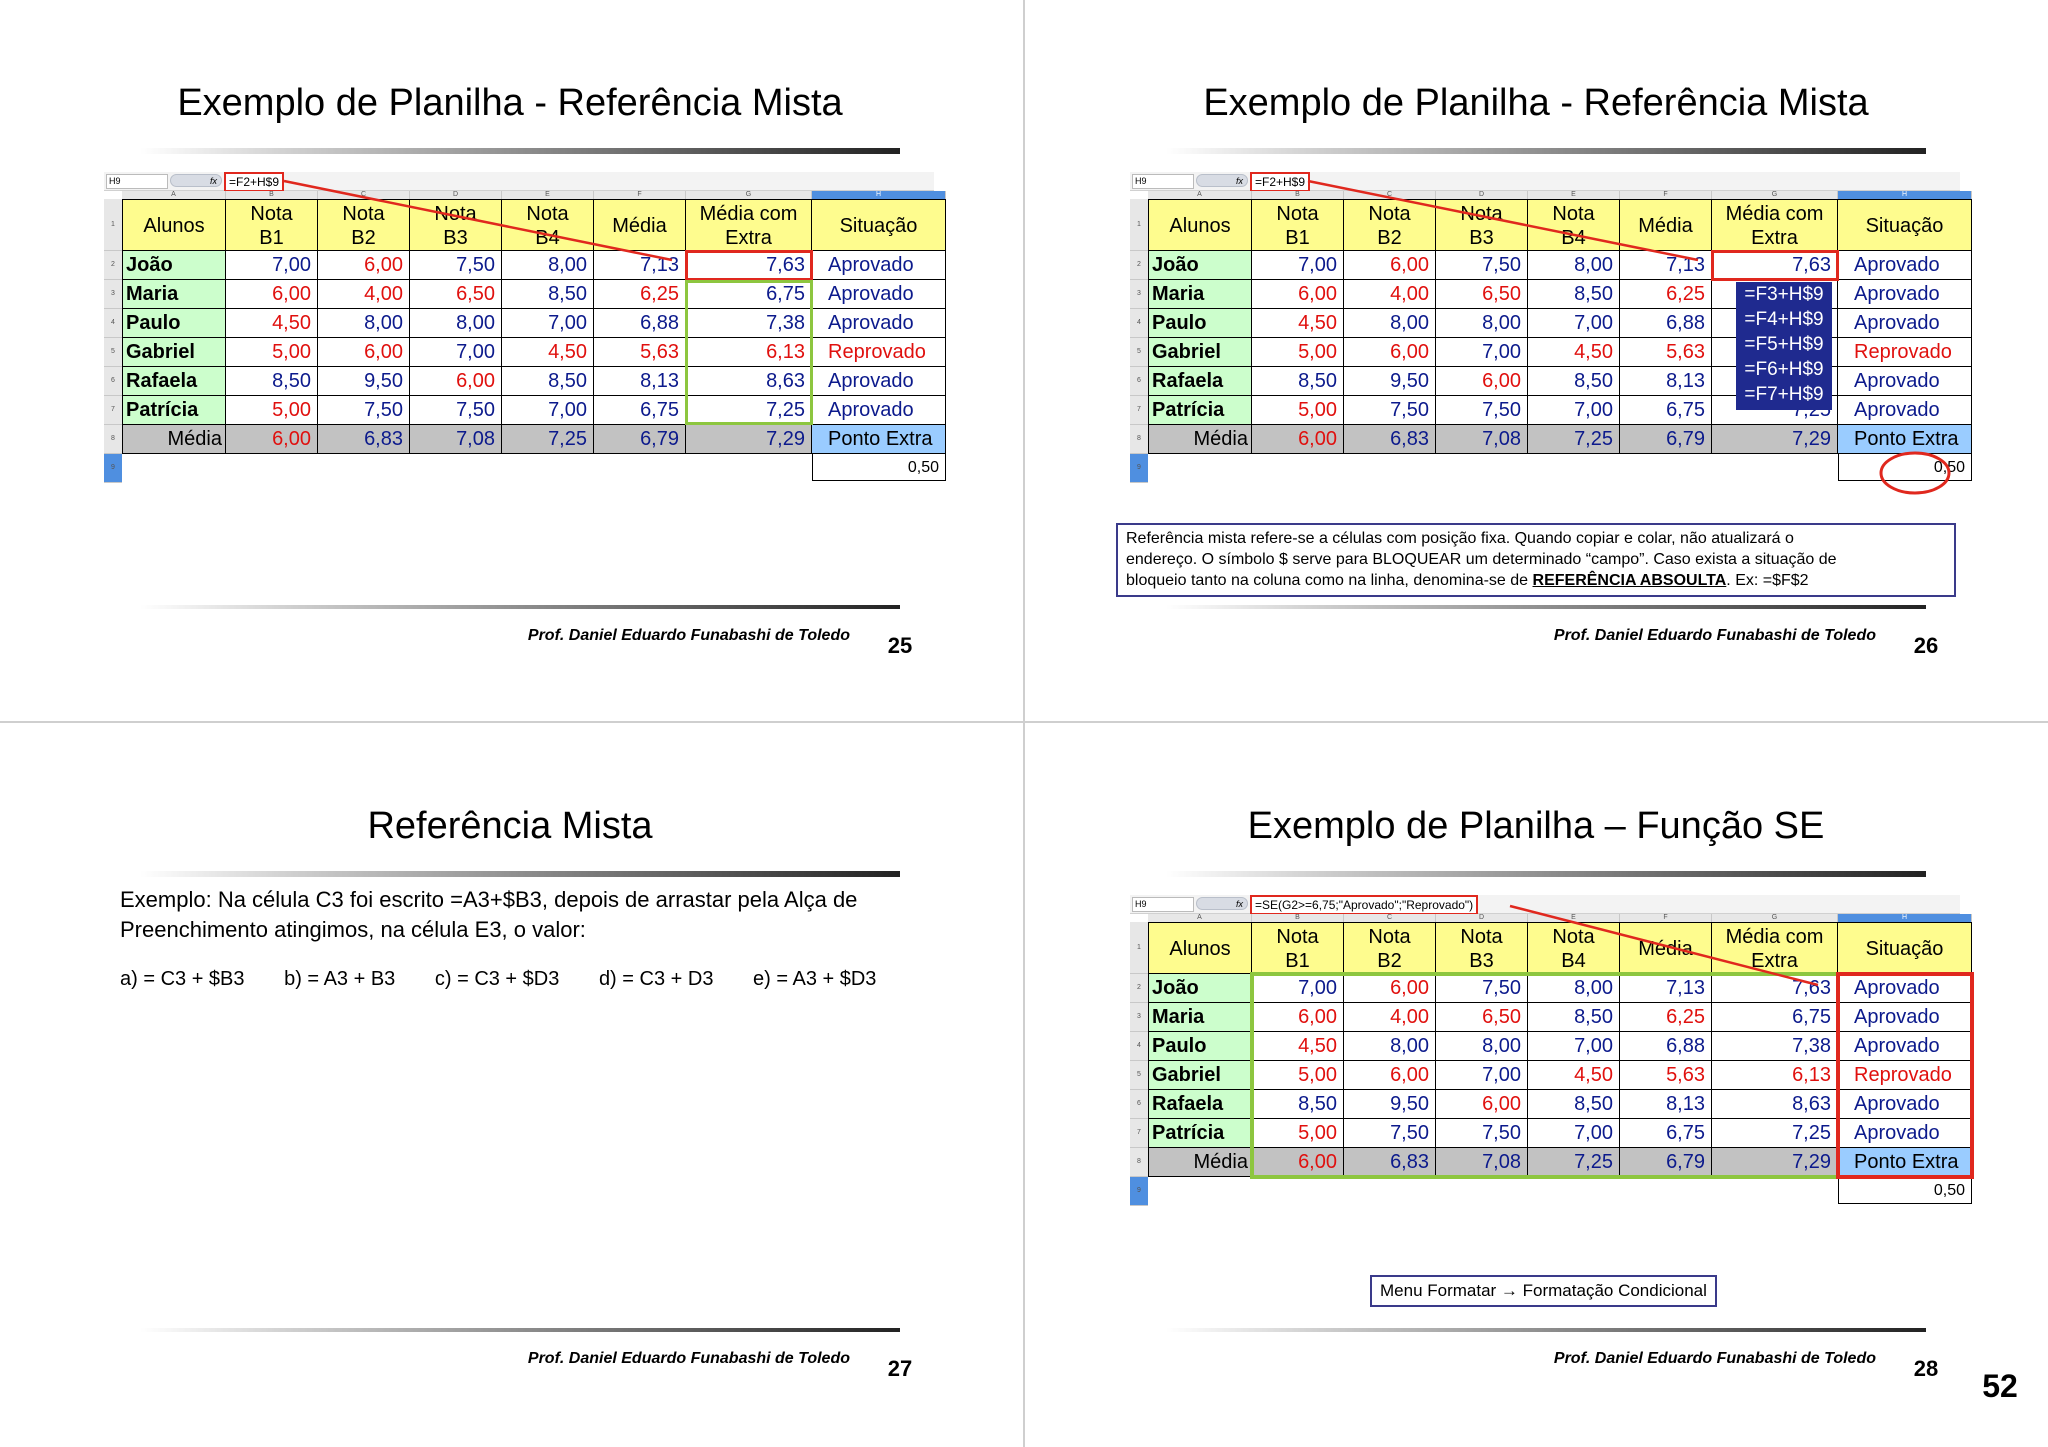 The image size is (2048, 1447). I want to click on extra-point-cell: 0,50, so click(1905, 467).